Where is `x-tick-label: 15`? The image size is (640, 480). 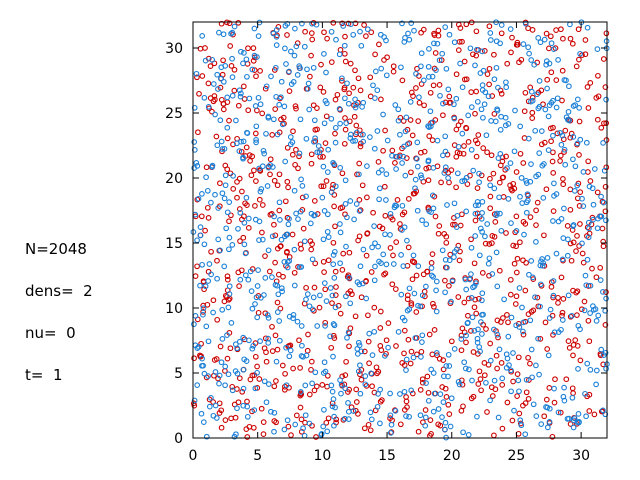
x-tick-label: 15 is located at coordinates (387, 456).